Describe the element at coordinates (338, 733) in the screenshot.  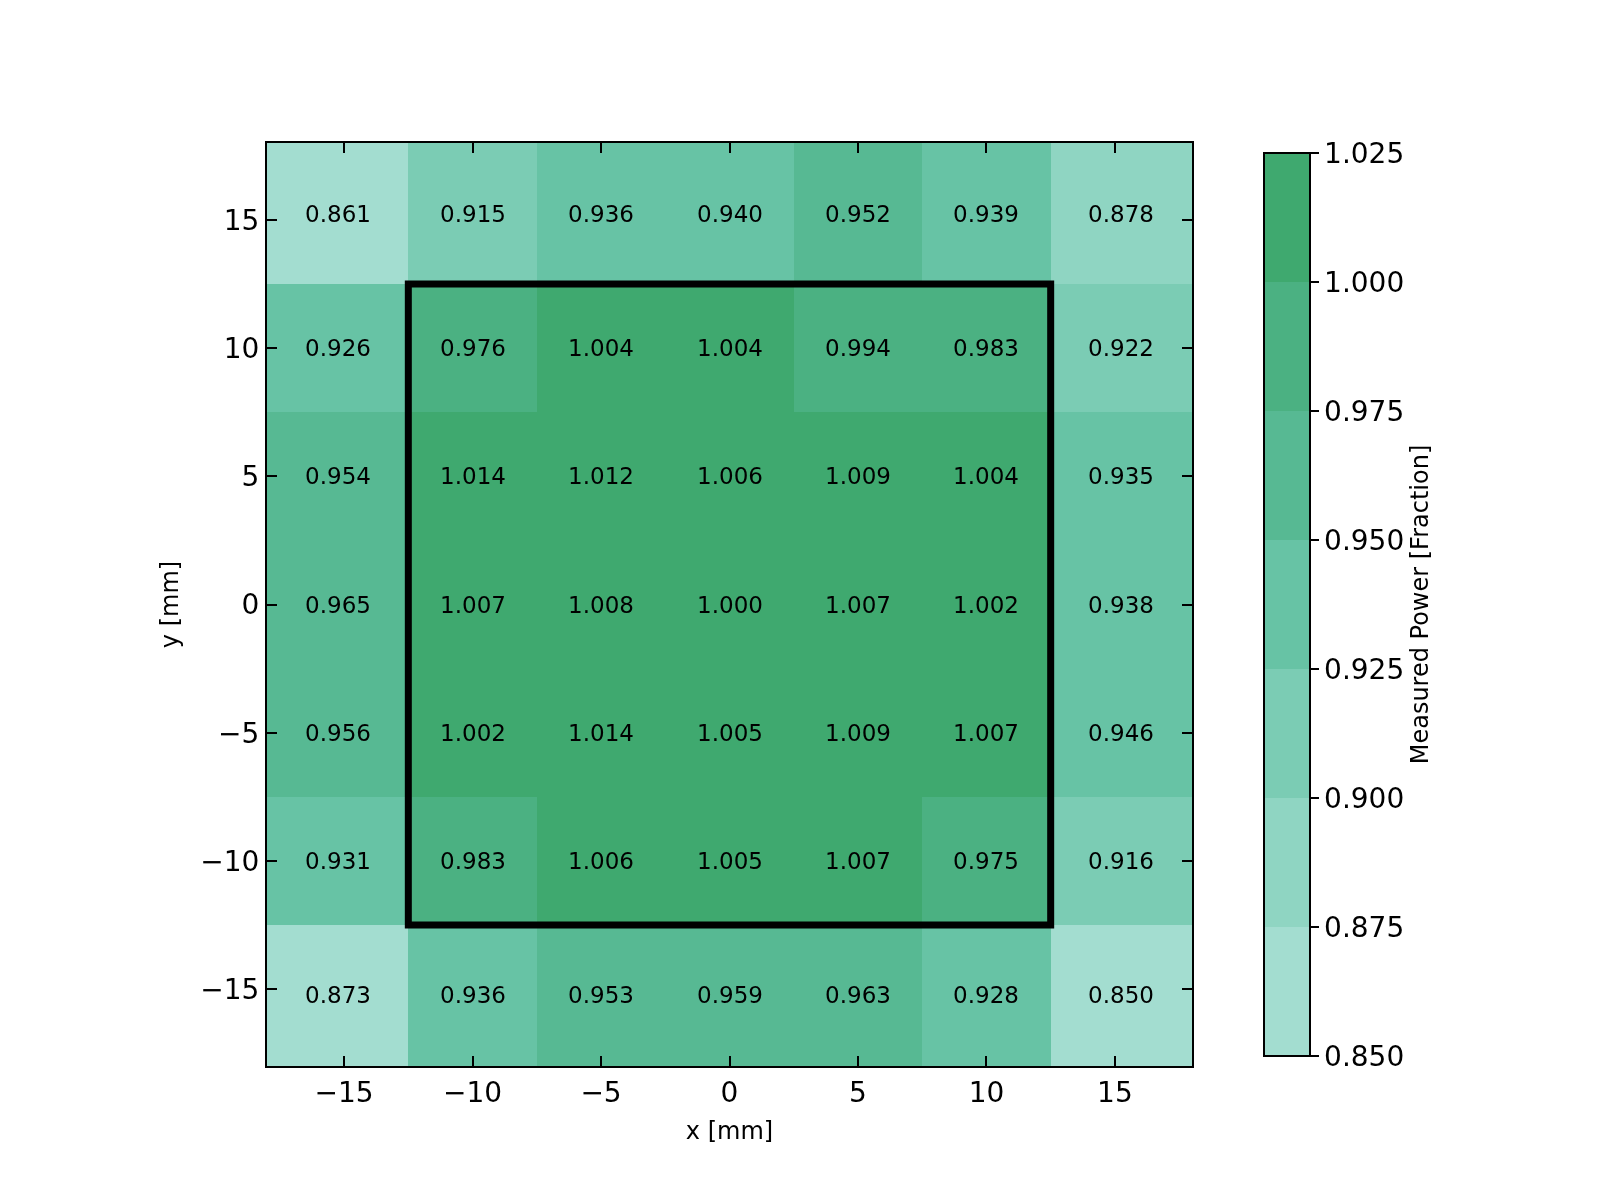
I see `data-label: 0.956` at that location.